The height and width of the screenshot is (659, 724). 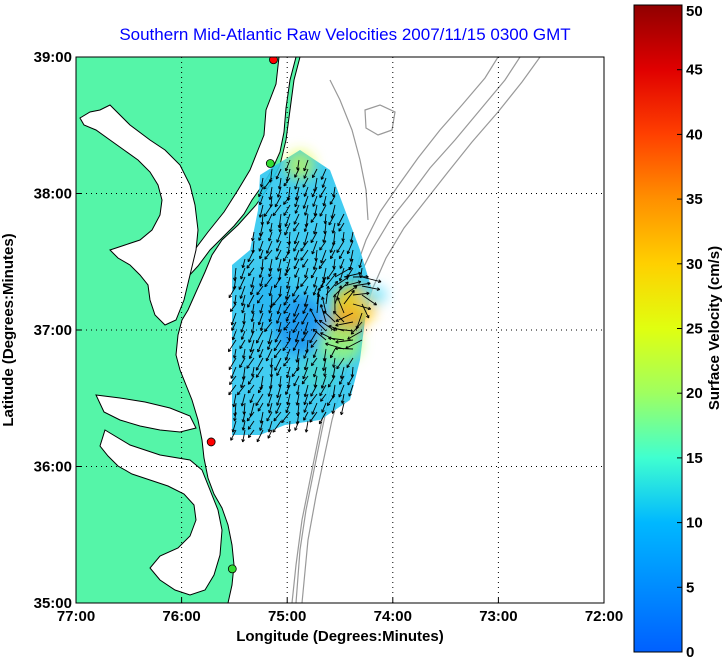 What do you see at coordinates (53, 330) in the screenshot?
I see `y-tick-label: 37:00` at bounding box center [53, 330].